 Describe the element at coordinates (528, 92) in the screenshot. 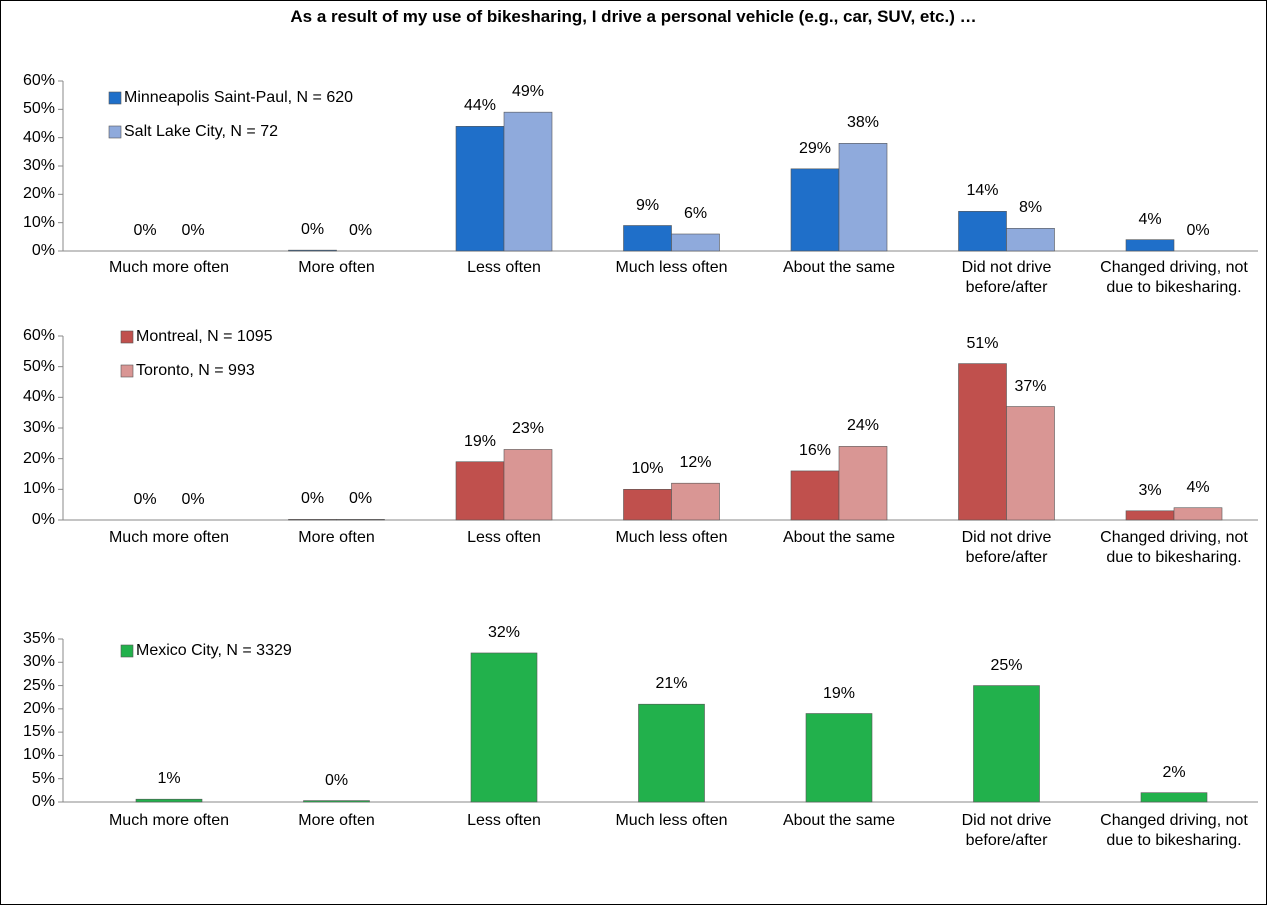

I see `data-label: 49%` at that location.